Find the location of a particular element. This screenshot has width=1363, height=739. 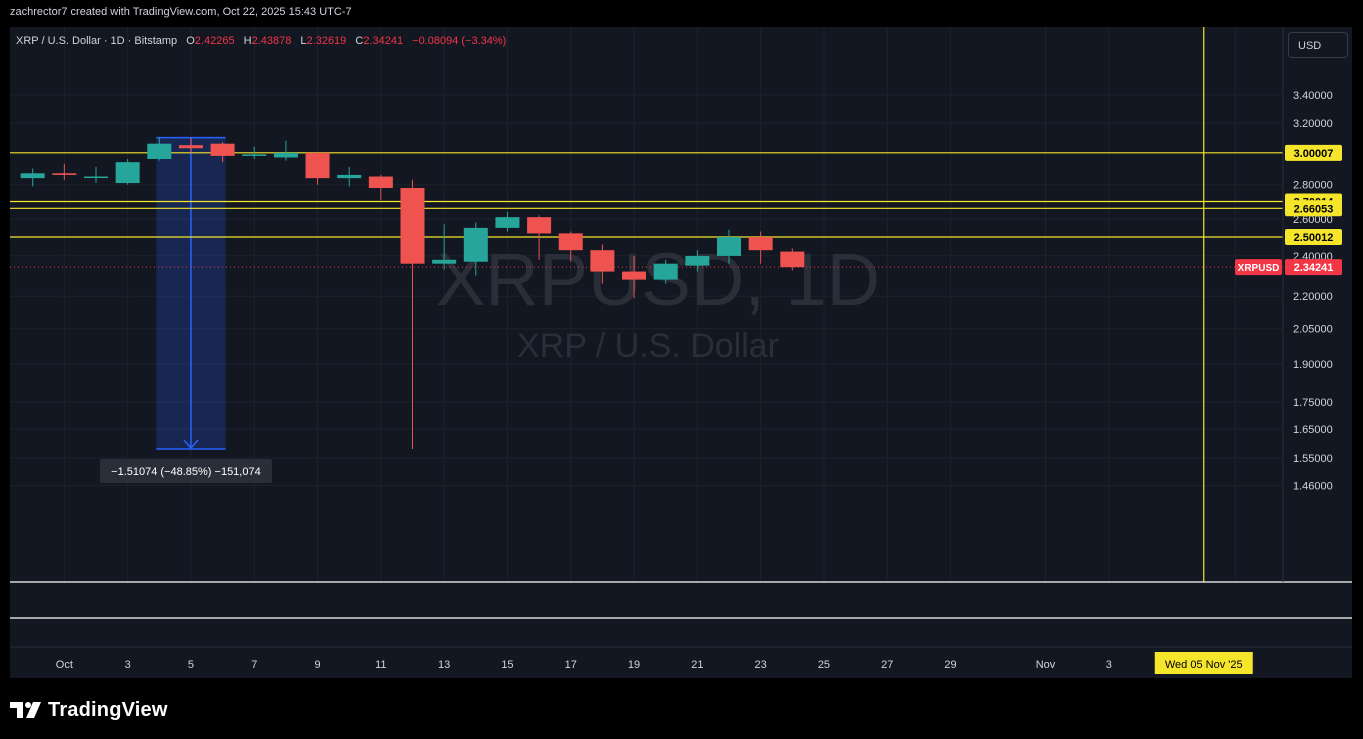

price-axis-tick: 3.20000 is located at coordinates (1313, 124).